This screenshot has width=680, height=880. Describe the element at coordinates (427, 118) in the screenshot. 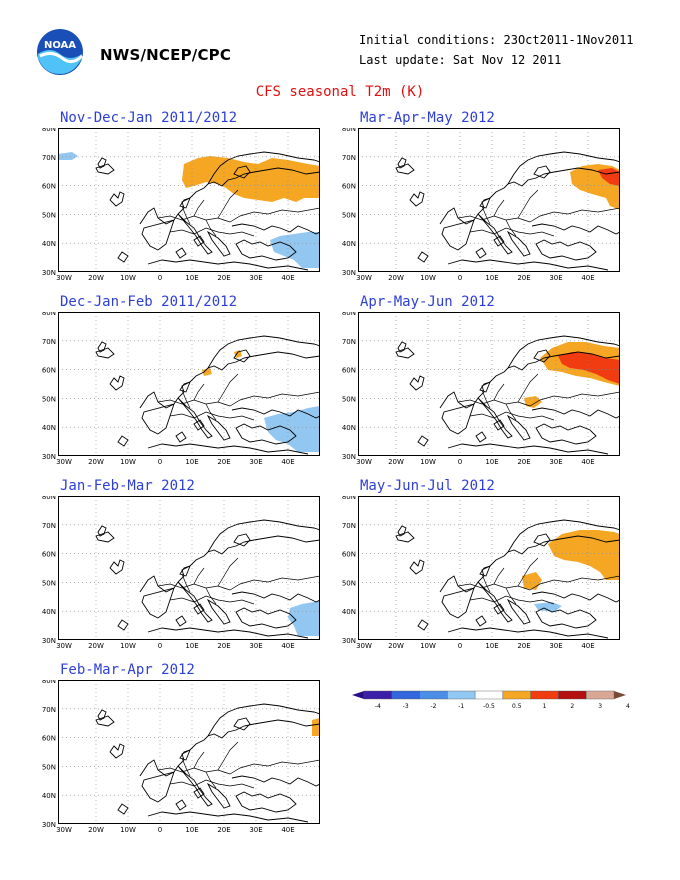

I see `panel-title: Mar-Apr-May 2012` at that location.